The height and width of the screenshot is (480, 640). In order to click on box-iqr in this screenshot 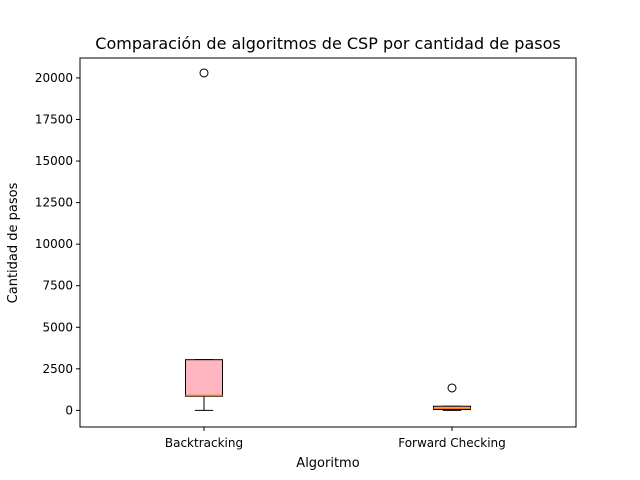, I will do `click(204, 378)`.